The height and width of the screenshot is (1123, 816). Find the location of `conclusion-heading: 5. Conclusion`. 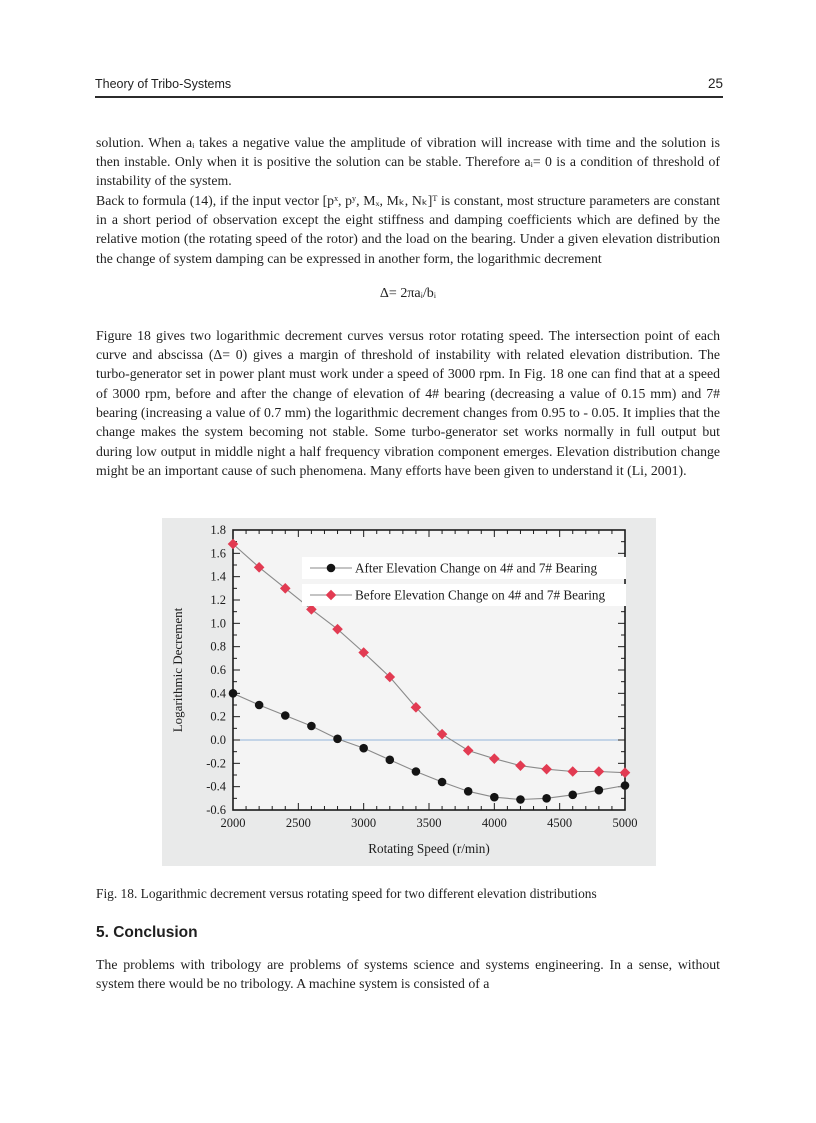

conclusion-heading: 5. Conclusion is located at coordinates (147, 932).